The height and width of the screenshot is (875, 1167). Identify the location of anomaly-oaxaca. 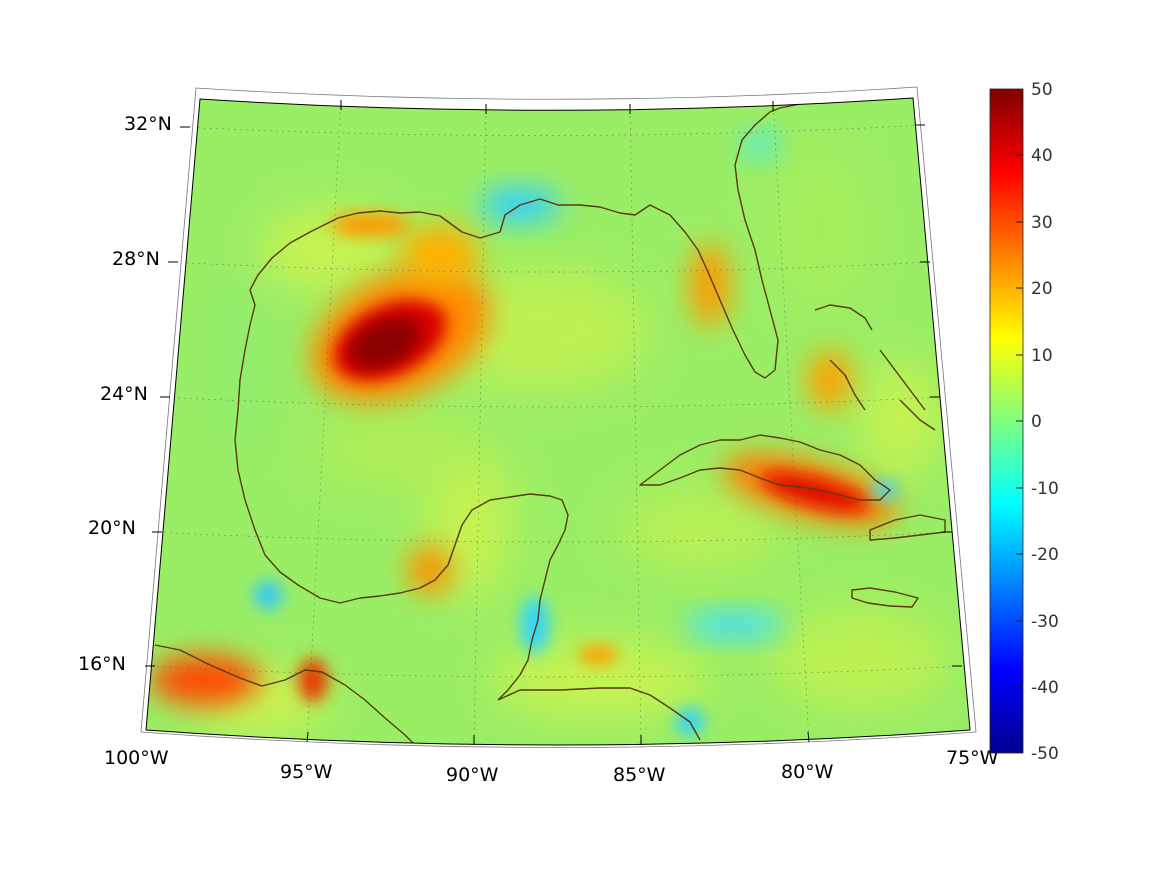
(313, 680).